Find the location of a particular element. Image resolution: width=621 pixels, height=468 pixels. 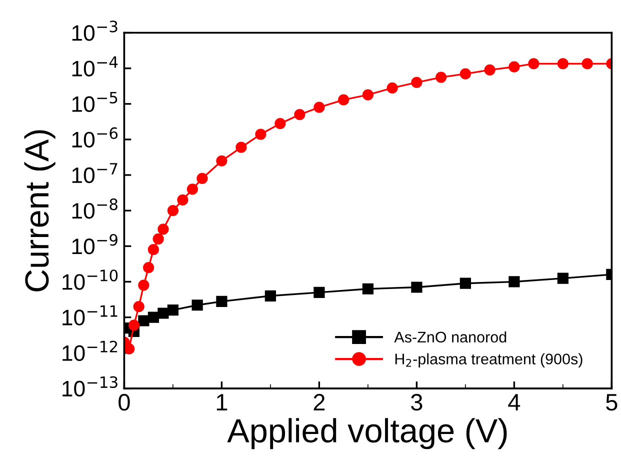

x-tick-label: 0 is located at coordinates (124, 402).